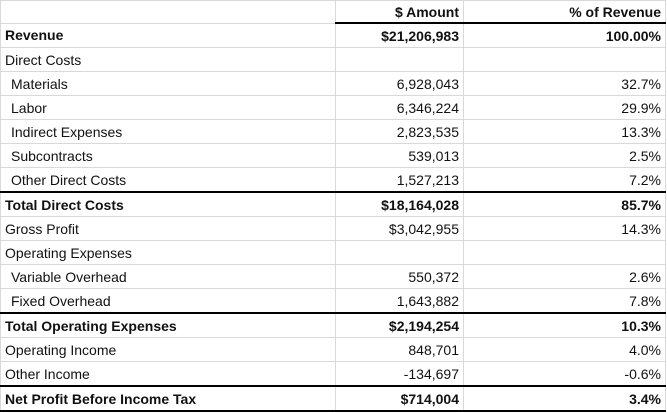  Describe the element at coordinates (168, 107) in the screenshot. I see `label-cell: Labor` at that location.